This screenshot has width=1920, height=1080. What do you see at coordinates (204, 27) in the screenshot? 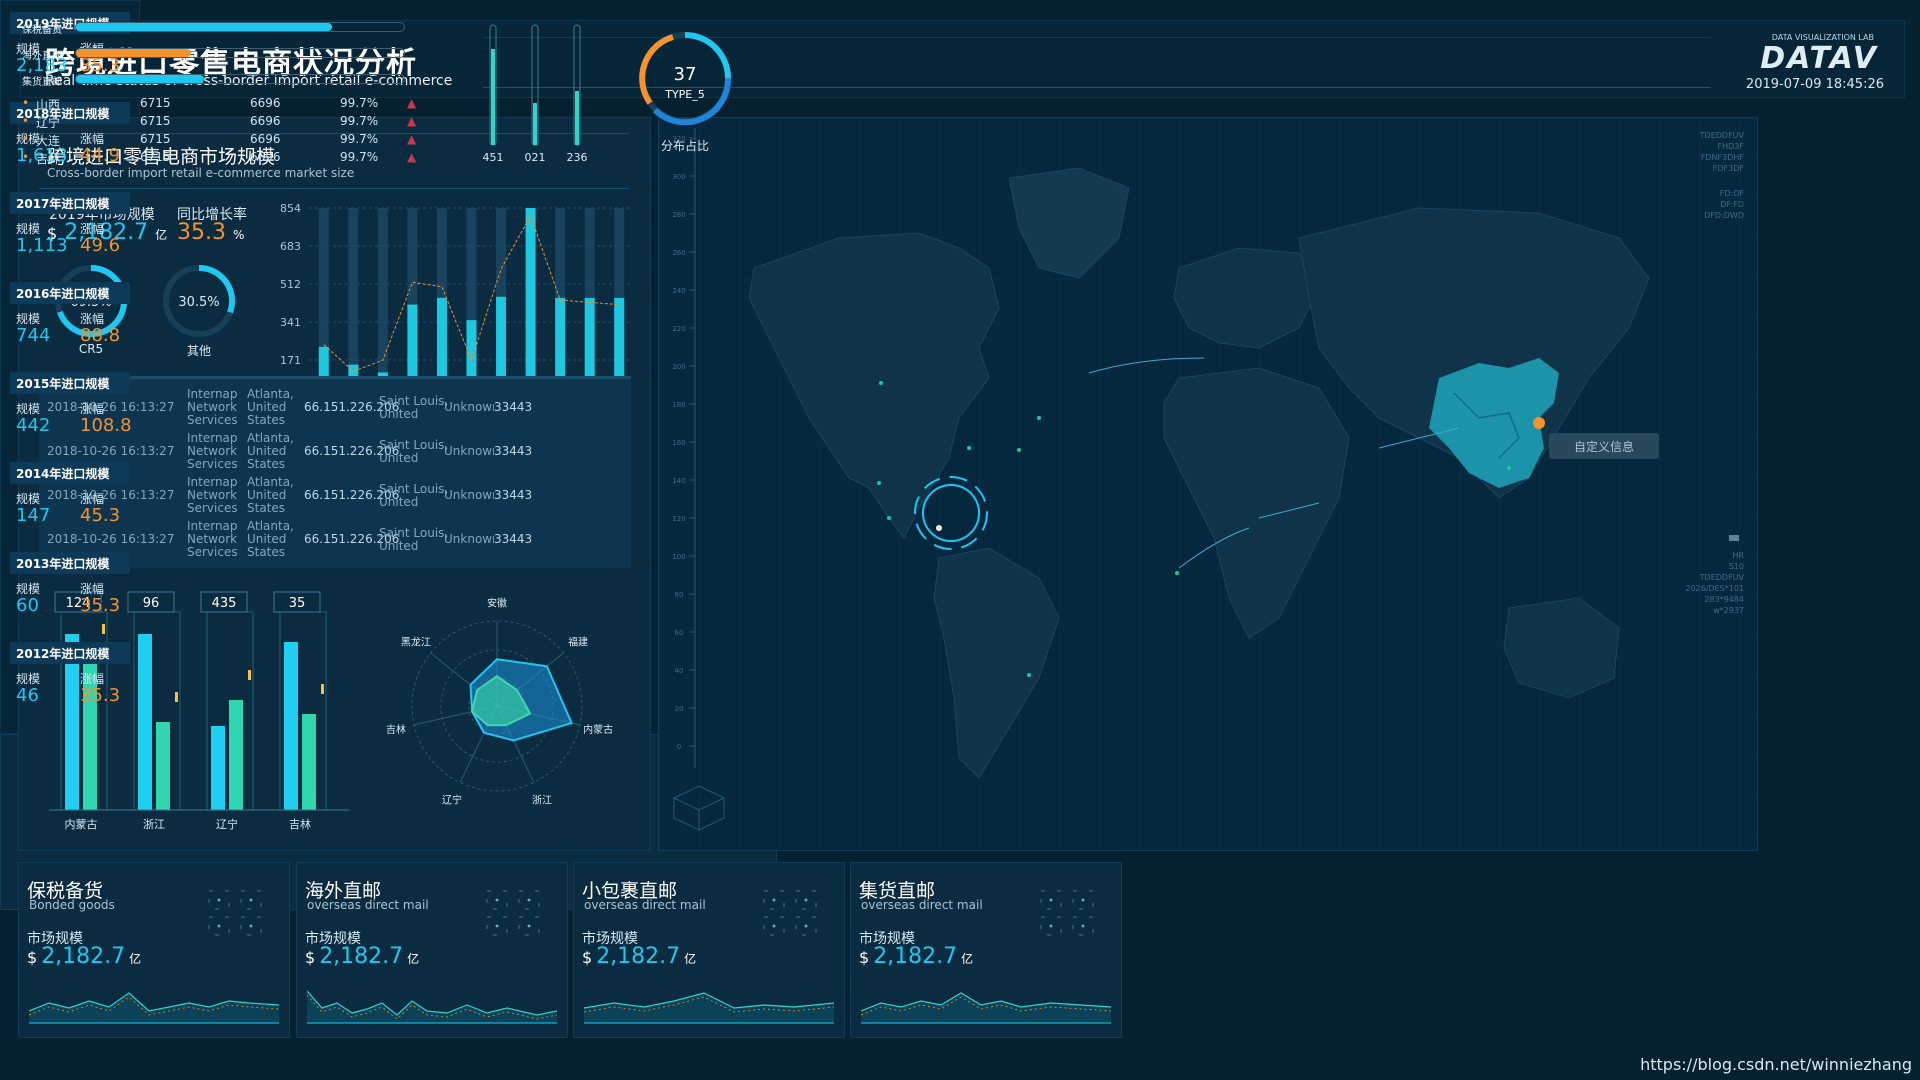
I see `progress-fill` at bounding box center [204, 27].